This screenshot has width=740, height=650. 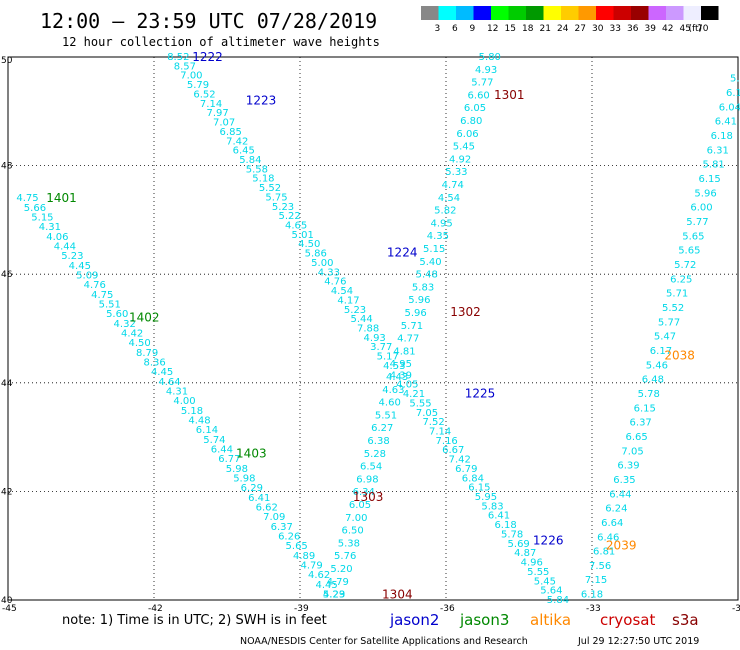 I want to click on swh-value: 6.45, so click(x=244, y=151).